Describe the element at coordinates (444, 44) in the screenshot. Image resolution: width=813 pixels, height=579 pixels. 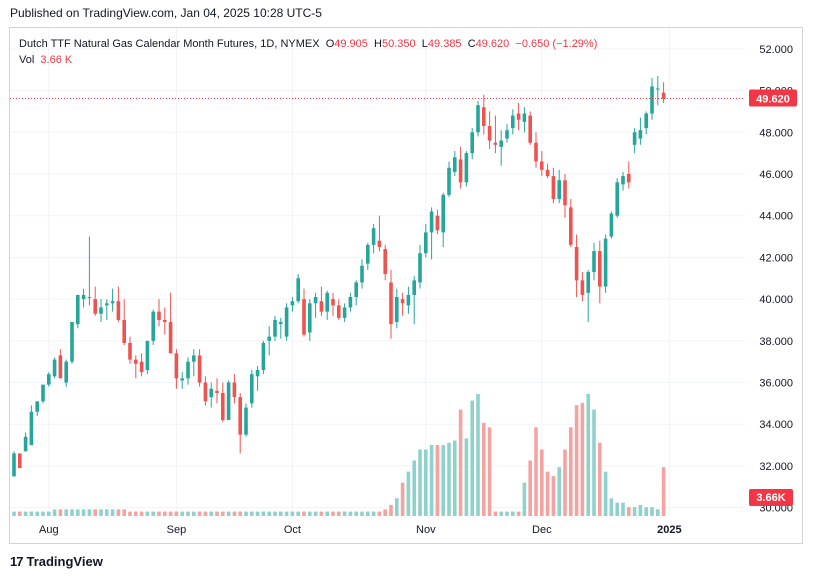
I see `low-value: 49.385` at that location.